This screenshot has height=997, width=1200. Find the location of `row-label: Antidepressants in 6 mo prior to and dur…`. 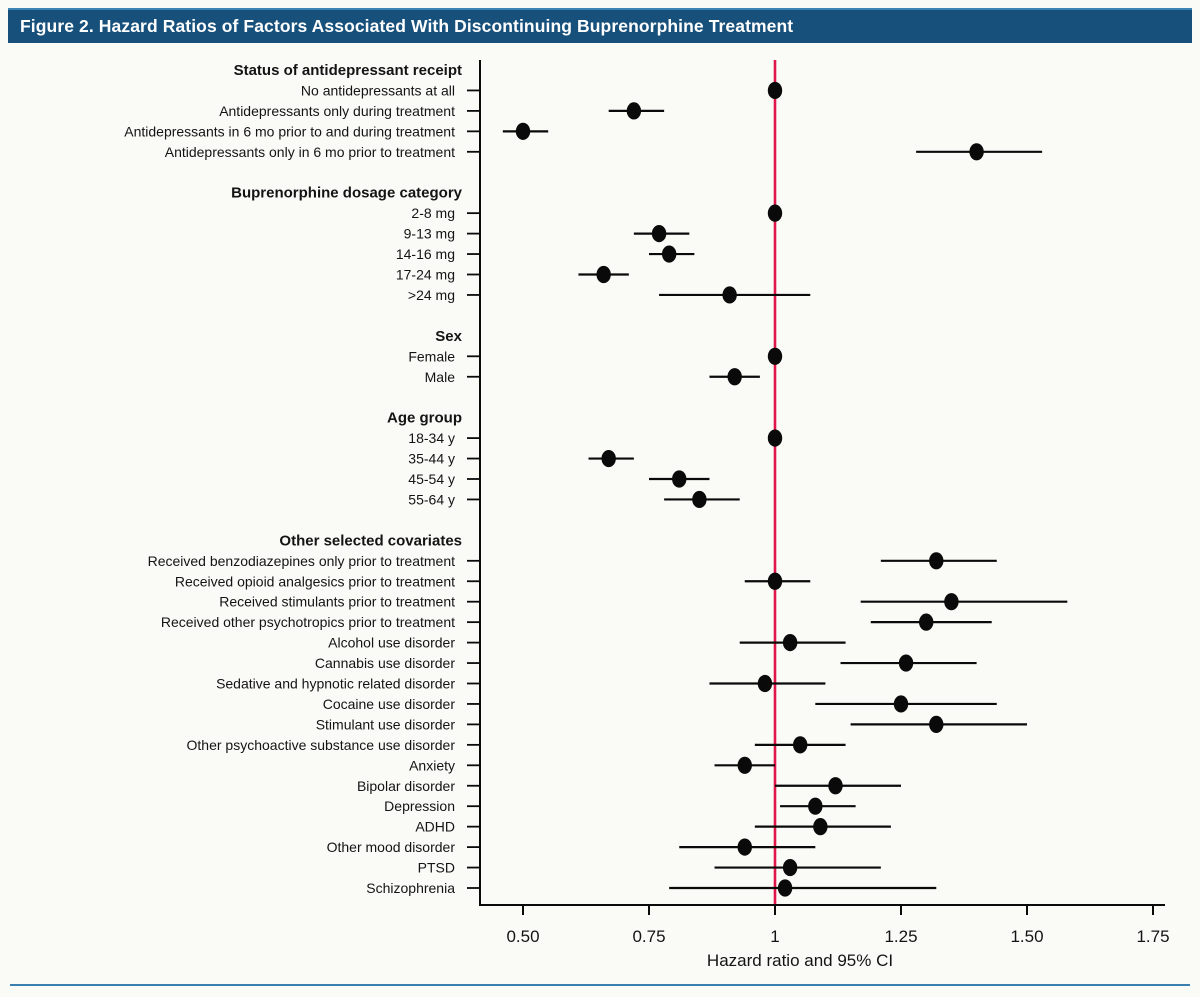

row-label: Antidepressants in 6 mo prior to and dur… is located at coordinates (289, 131).